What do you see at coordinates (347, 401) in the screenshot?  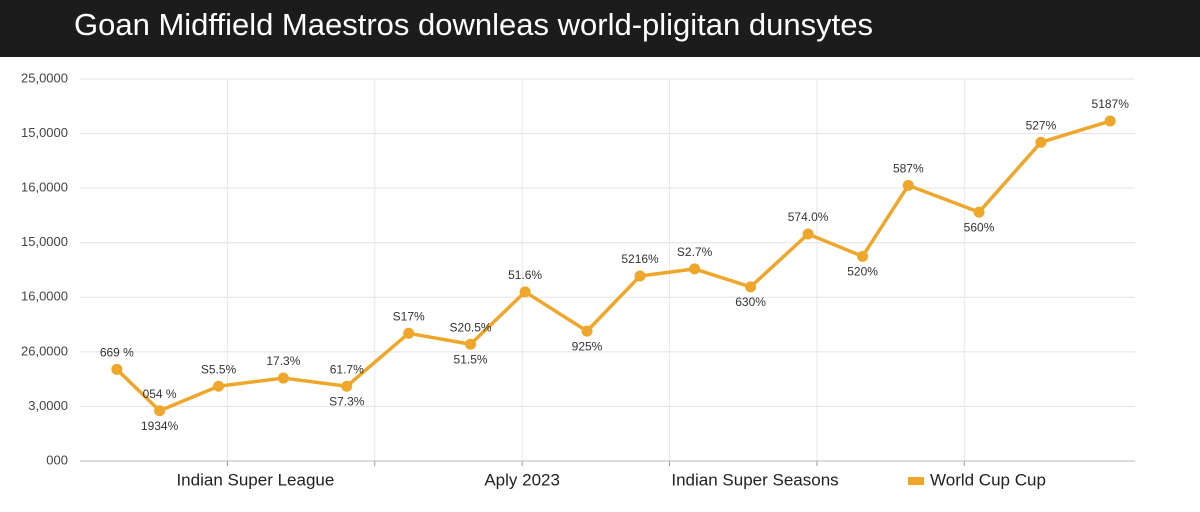 I see `point-annotation: S7.3%` at bounding box center [347, 401].